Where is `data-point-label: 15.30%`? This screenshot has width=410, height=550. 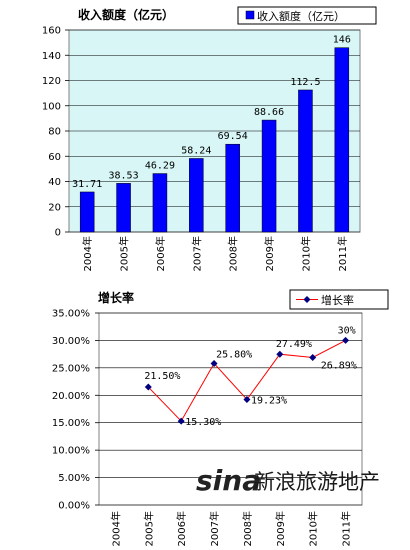 data-point-label: 15.30% is located at coordinates (203, 422).